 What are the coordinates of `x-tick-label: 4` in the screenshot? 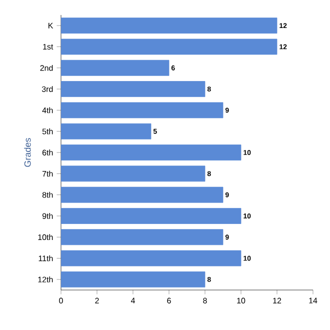 It's located at (132, 301).